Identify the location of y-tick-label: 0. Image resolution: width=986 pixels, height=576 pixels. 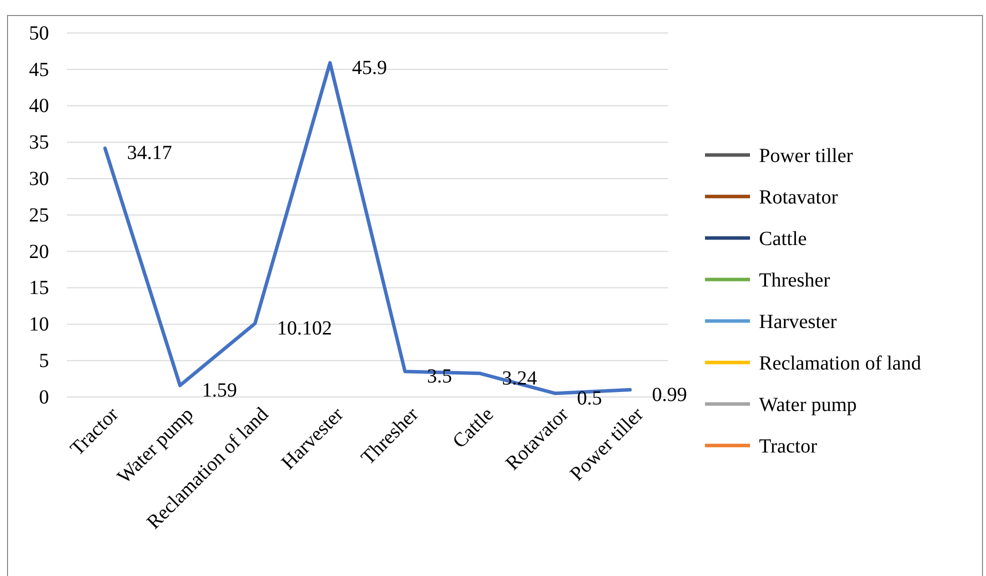
(44, 397).